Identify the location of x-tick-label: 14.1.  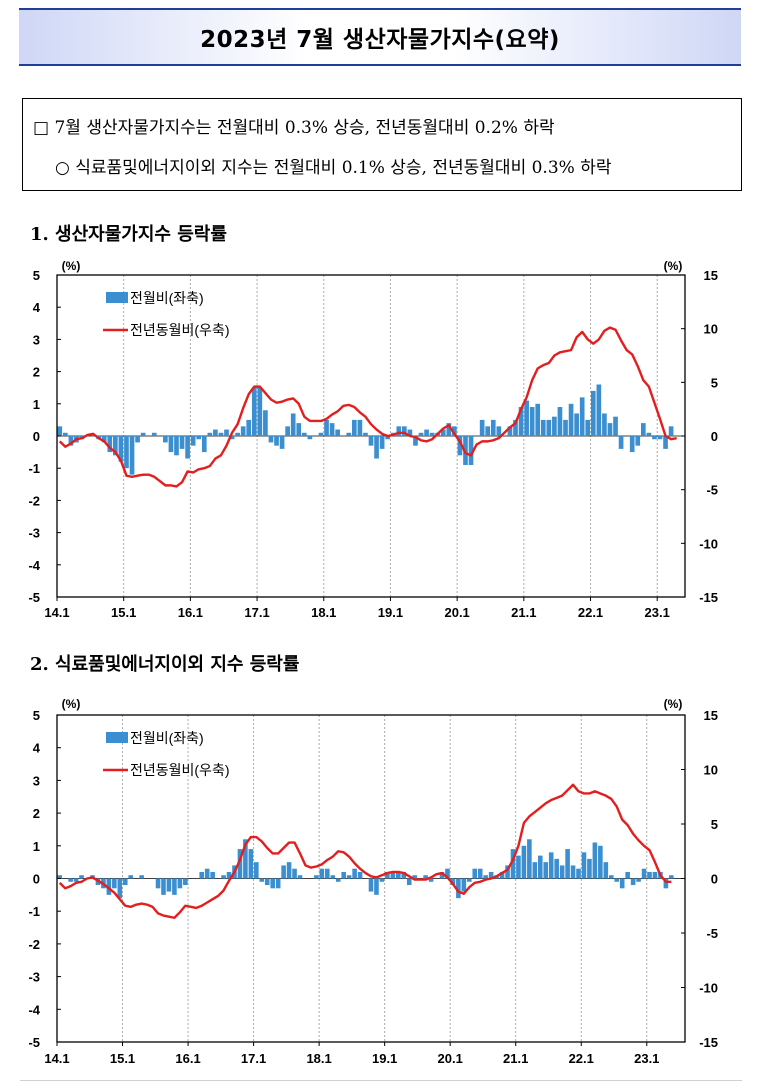
(56, 612).